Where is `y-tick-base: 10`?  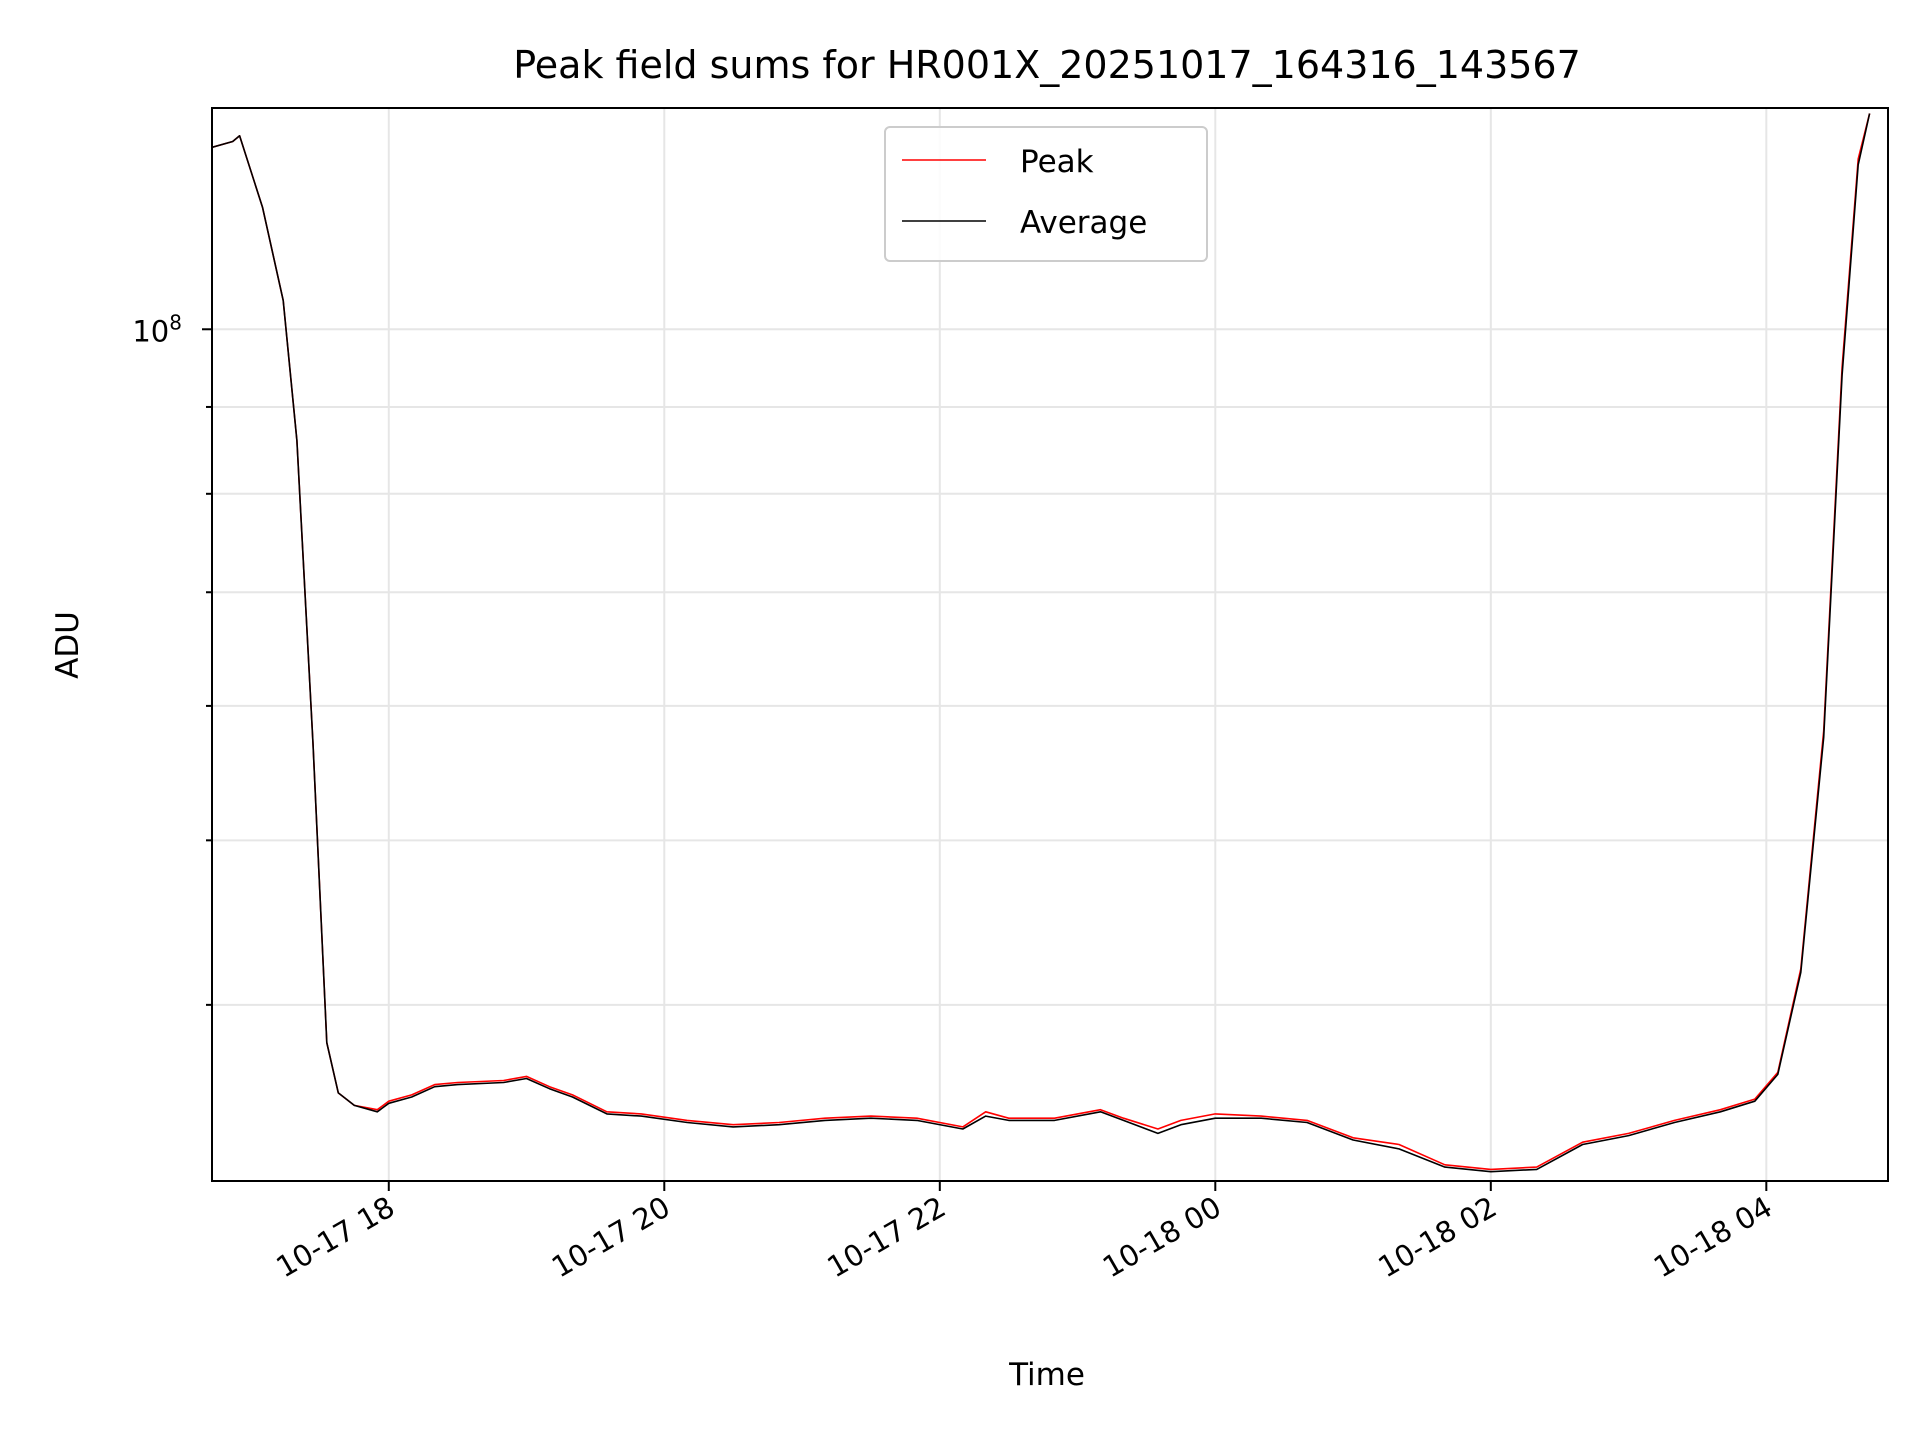 y-tick-base: 10 is located at coordinates (150, 331).